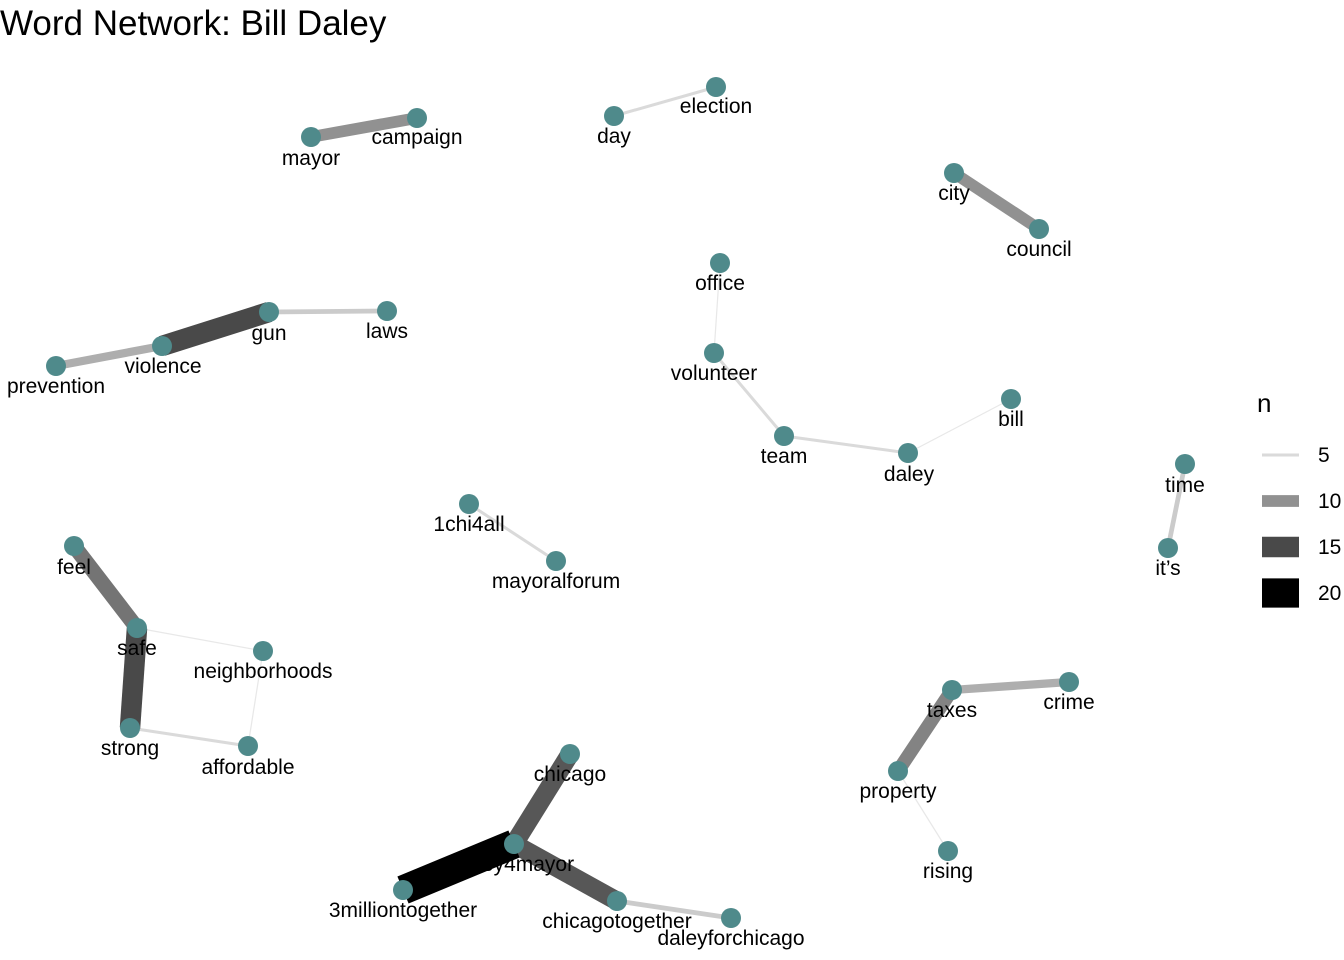  What do you see at coordinates (105, 587) in the screenshot?
I see `edge-feel-safe` at bounding box center [105, 587].